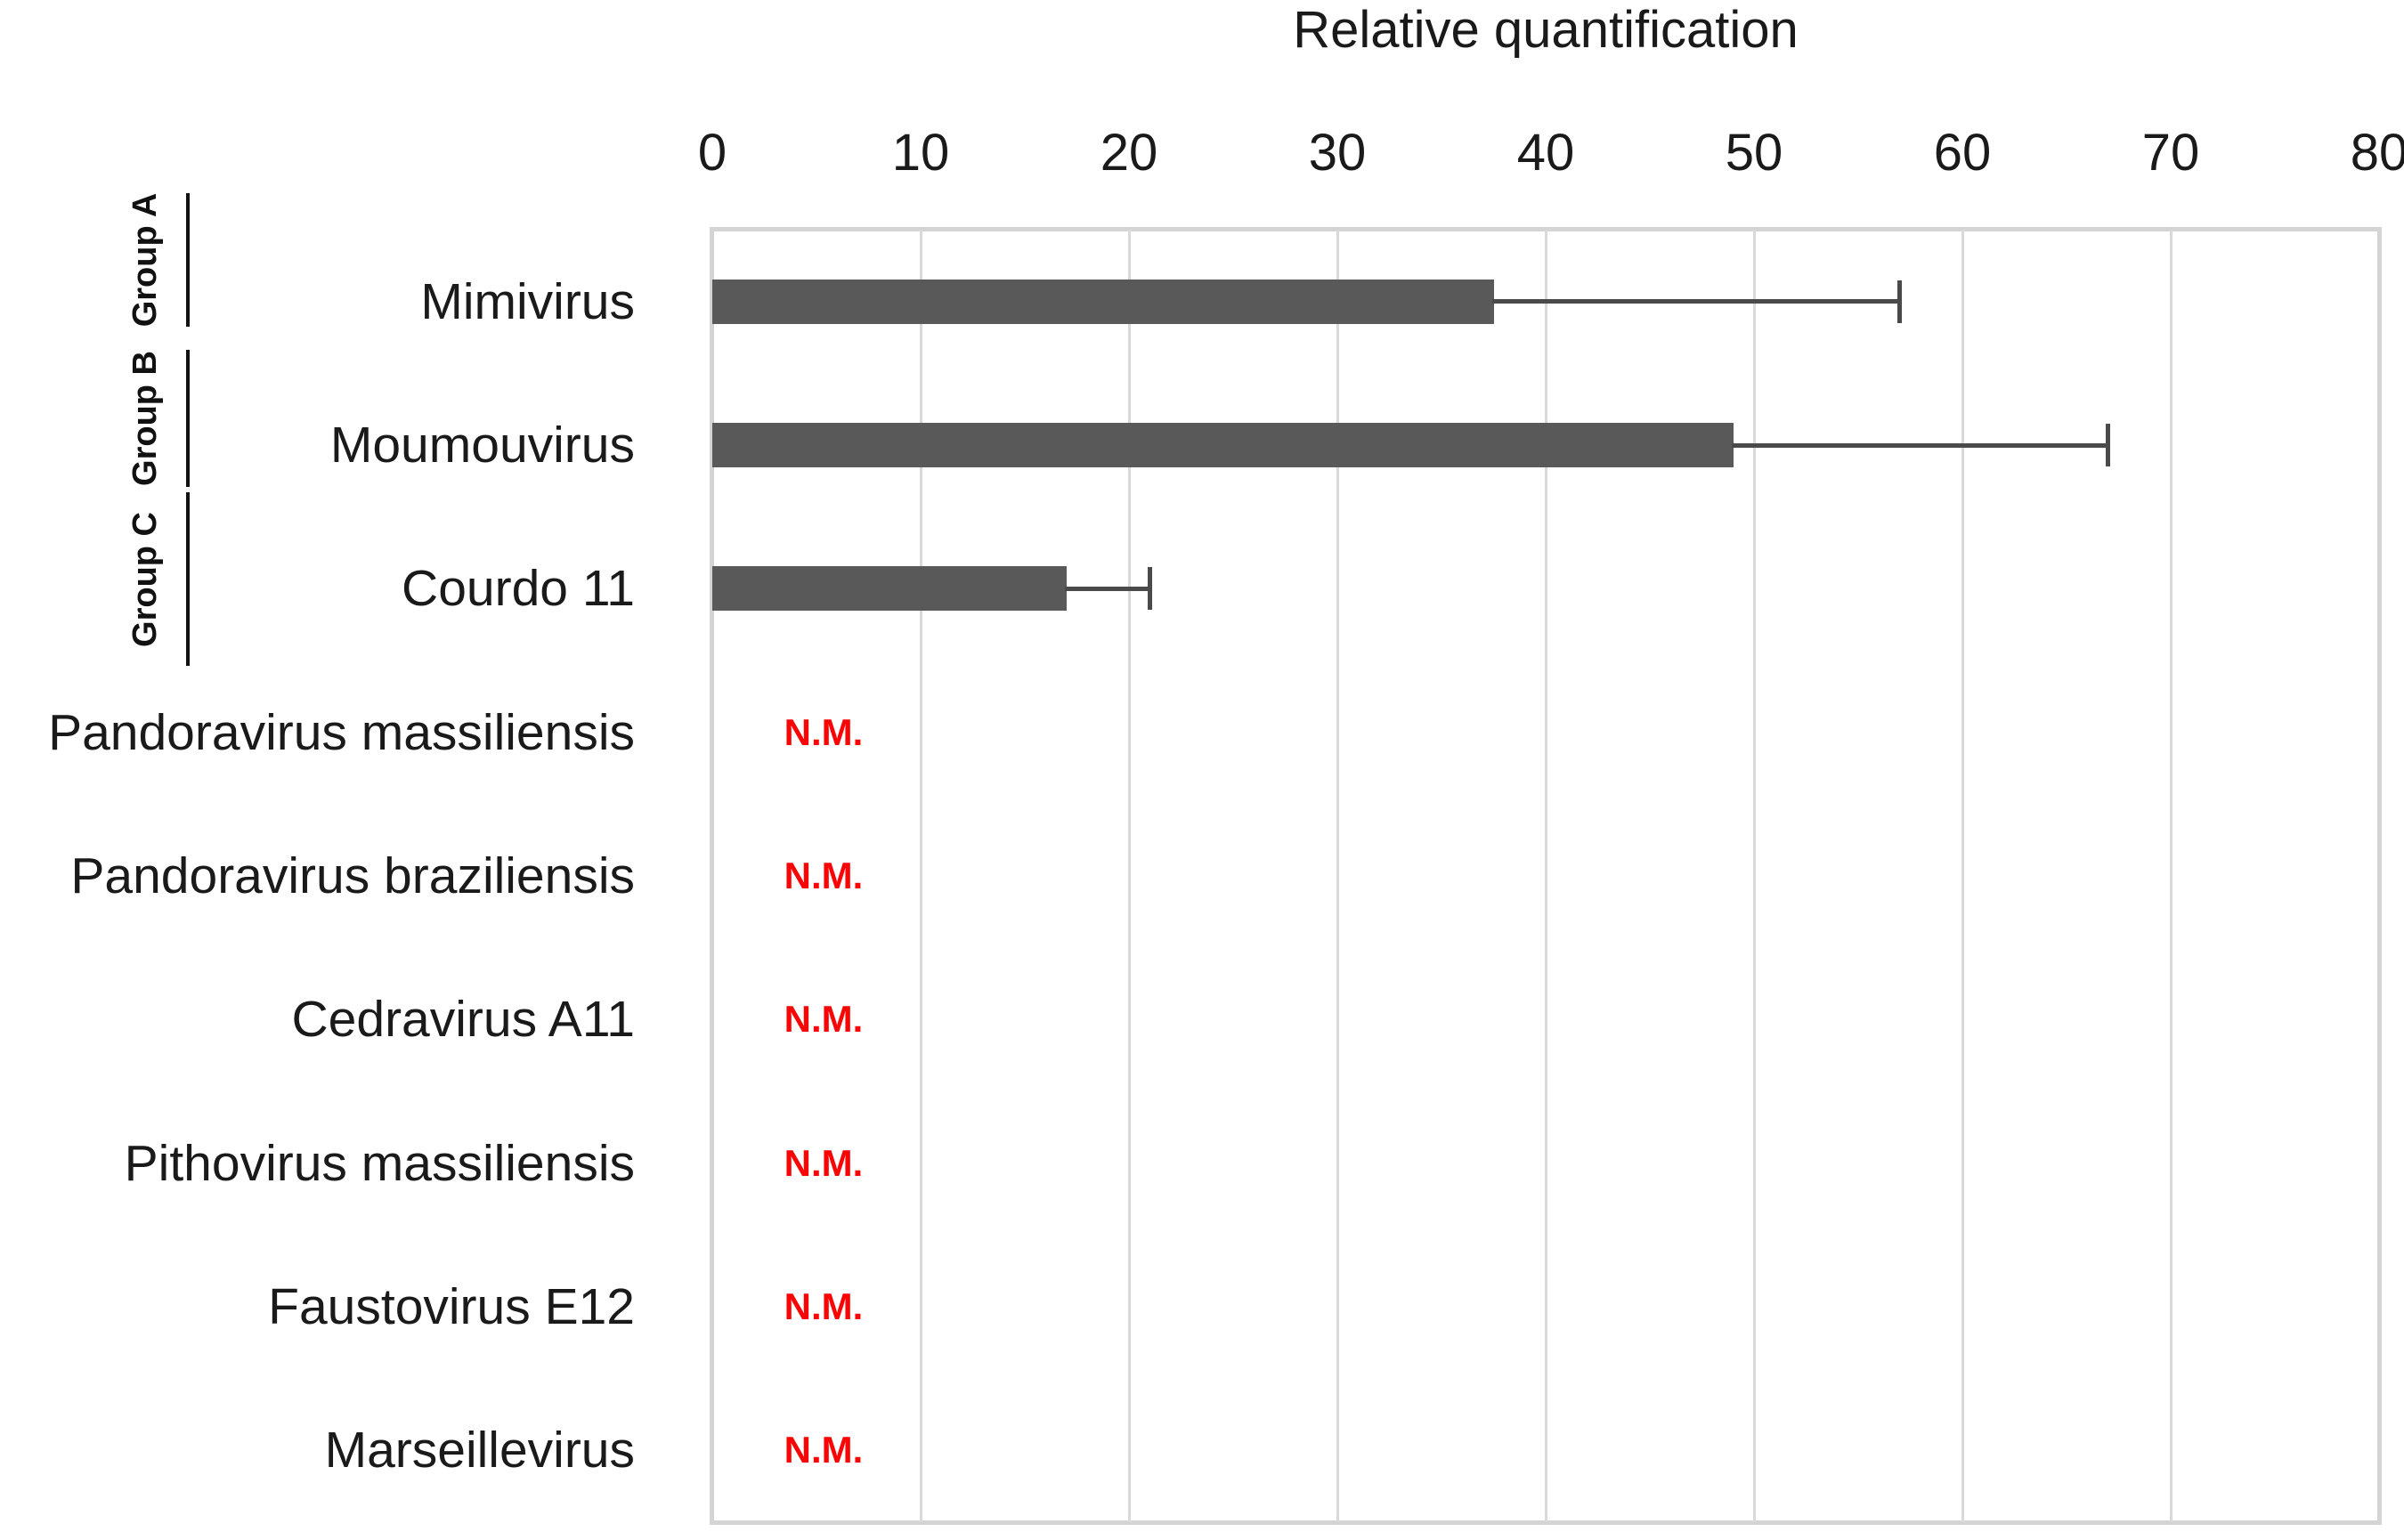 The image size is (2404, 1540). I want to click on category-label: Pandoravirus braziliensis, so click(352, 875).